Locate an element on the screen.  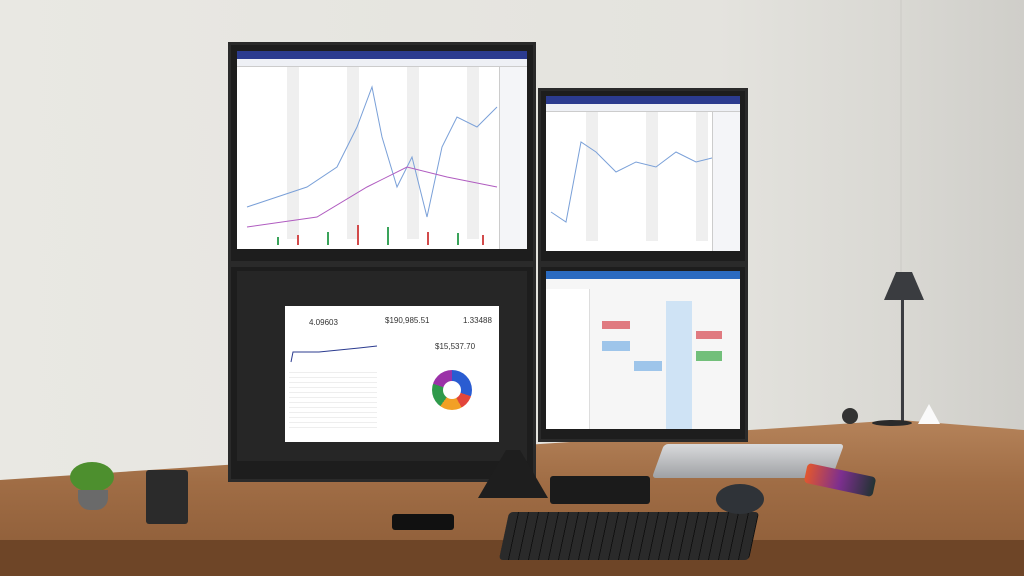
desk-lamp is located at coordinates (904, 286).